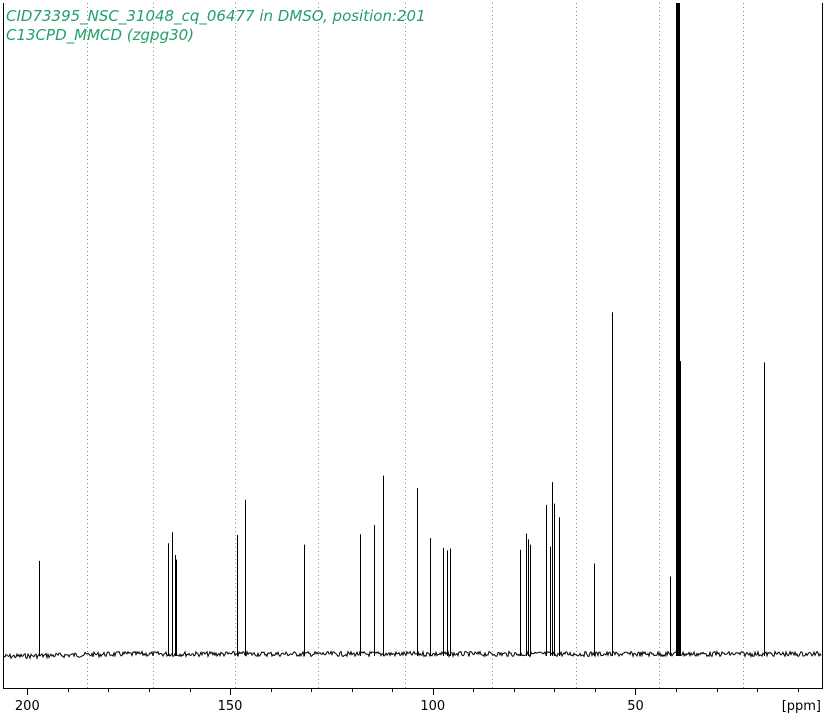  Describe the element at coordinates (27, 706) in the screenshot. I see `x-tick-label: 200` at that location.